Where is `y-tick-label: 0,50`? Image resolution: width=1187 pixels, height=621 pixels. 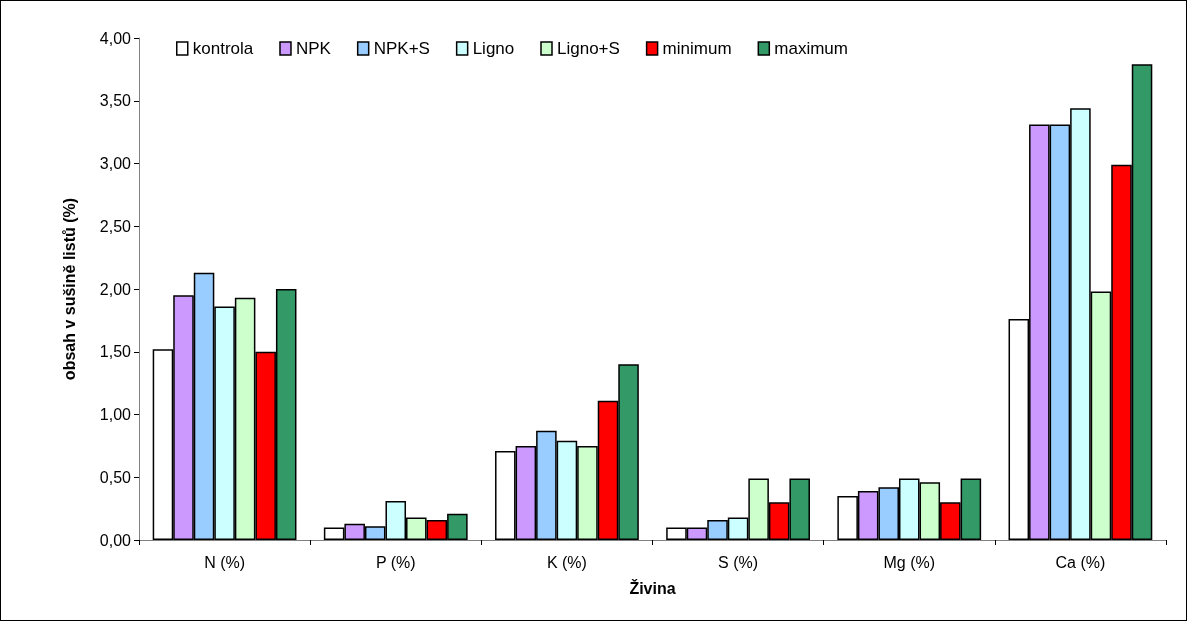 y-tick-label: 0,50 is located at coordinates (115, 477).